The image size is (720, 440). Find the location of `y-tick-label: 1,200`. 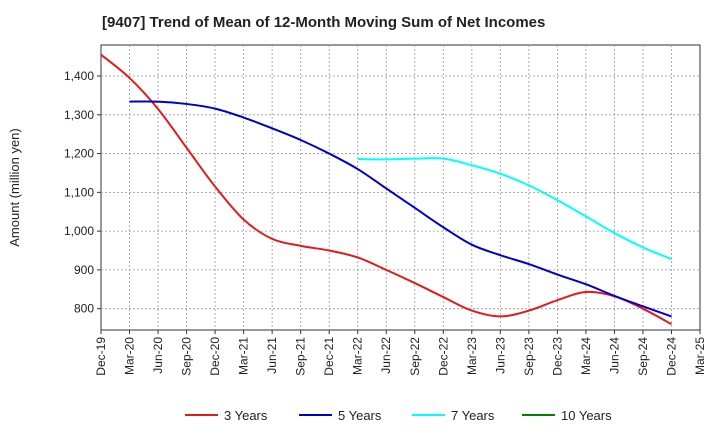

y-tick-label: 1,200 is located at coordinates (79, 154).